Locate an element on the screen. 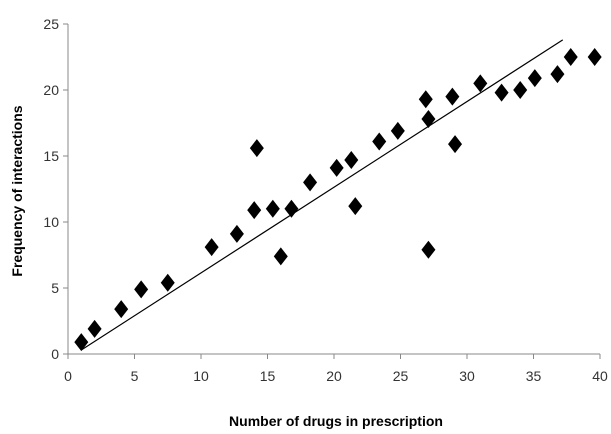  y-tick-label: 15 is located at coordinates (51, 156).